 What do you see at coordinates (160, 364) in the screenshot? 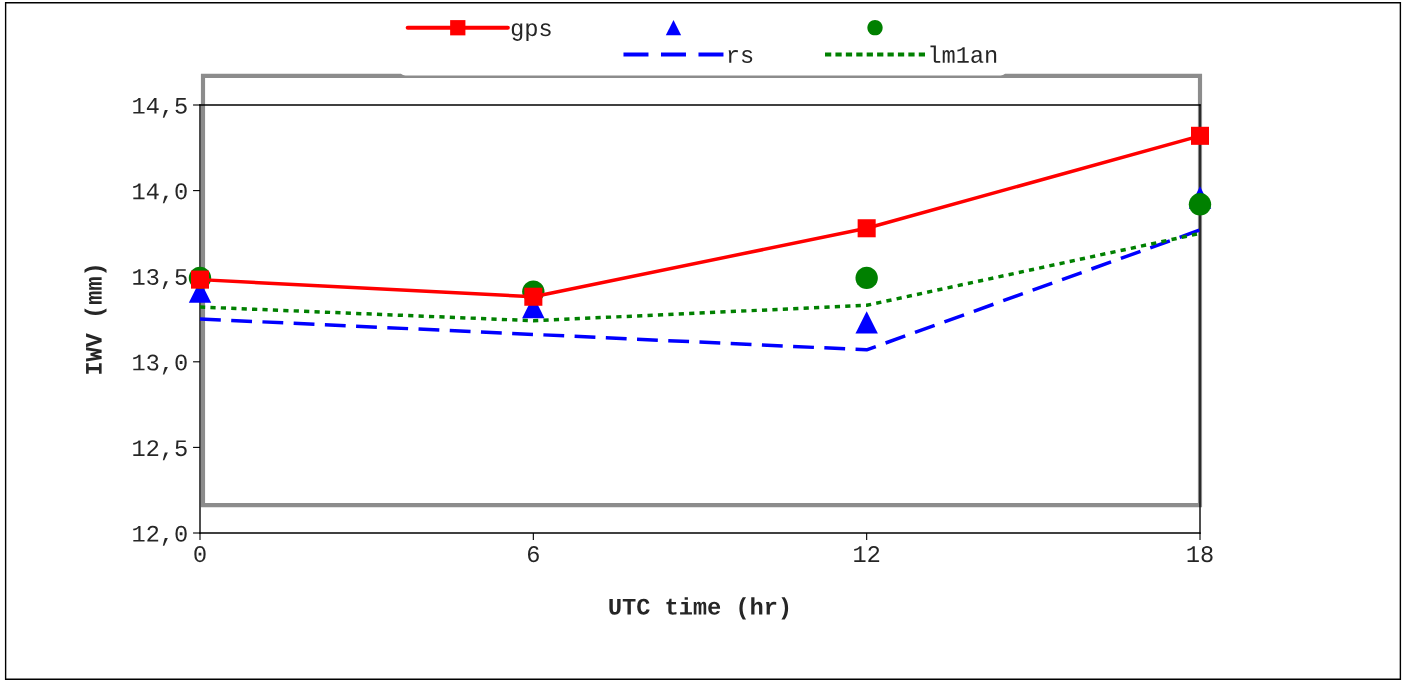
I see `y-tick-label: 13,0` at bounding box center [160, 364].